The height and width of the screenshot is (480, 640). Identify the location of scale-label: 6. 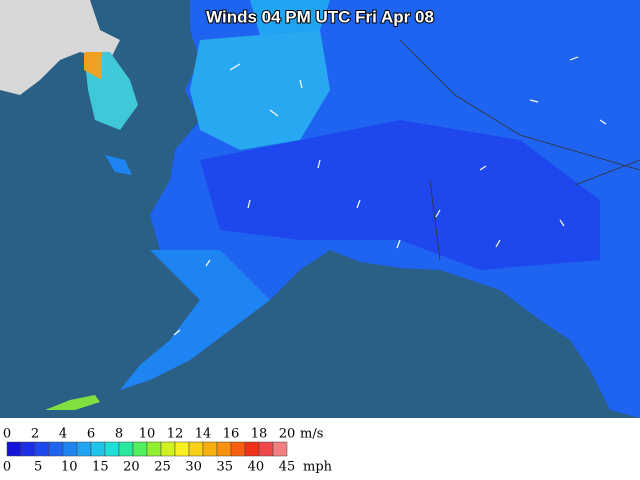
(91, 434).